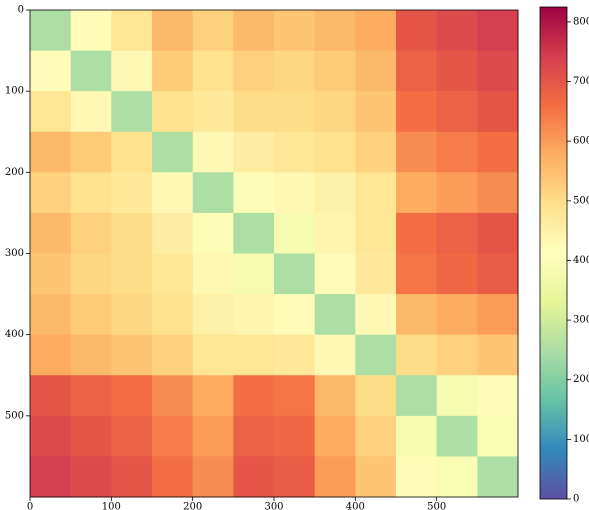  Describe the element at coordinates (581, 81) in the screenshot. I see `colorbar-tick-label: 7000` at that location.